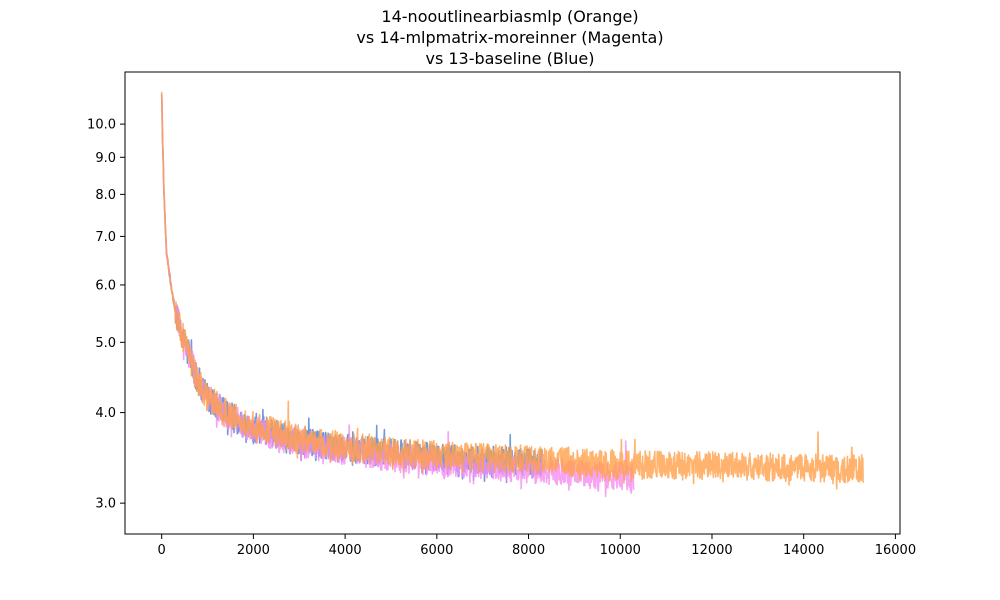  What do you see at coordinates (345, 550) in the screenshot?
I see `x-tick-label-4000: 4000` at bounding box center [345, 550].